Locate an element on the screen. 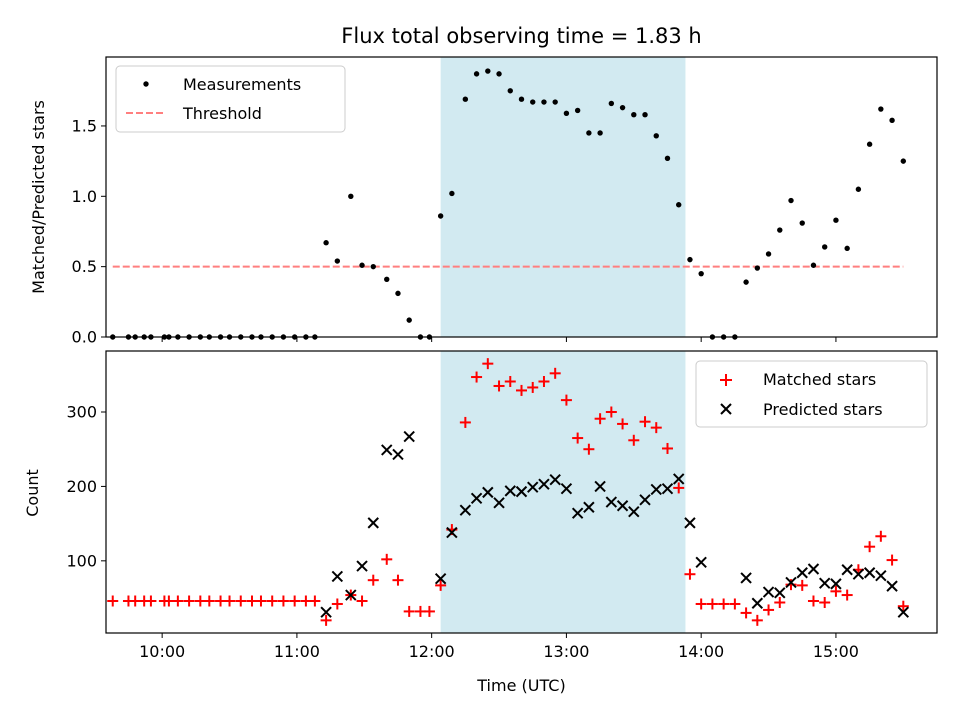 The height and width of the screenshot is (720, 960). legend-threshold-label: Threshold is located at coordinates (222, 113).